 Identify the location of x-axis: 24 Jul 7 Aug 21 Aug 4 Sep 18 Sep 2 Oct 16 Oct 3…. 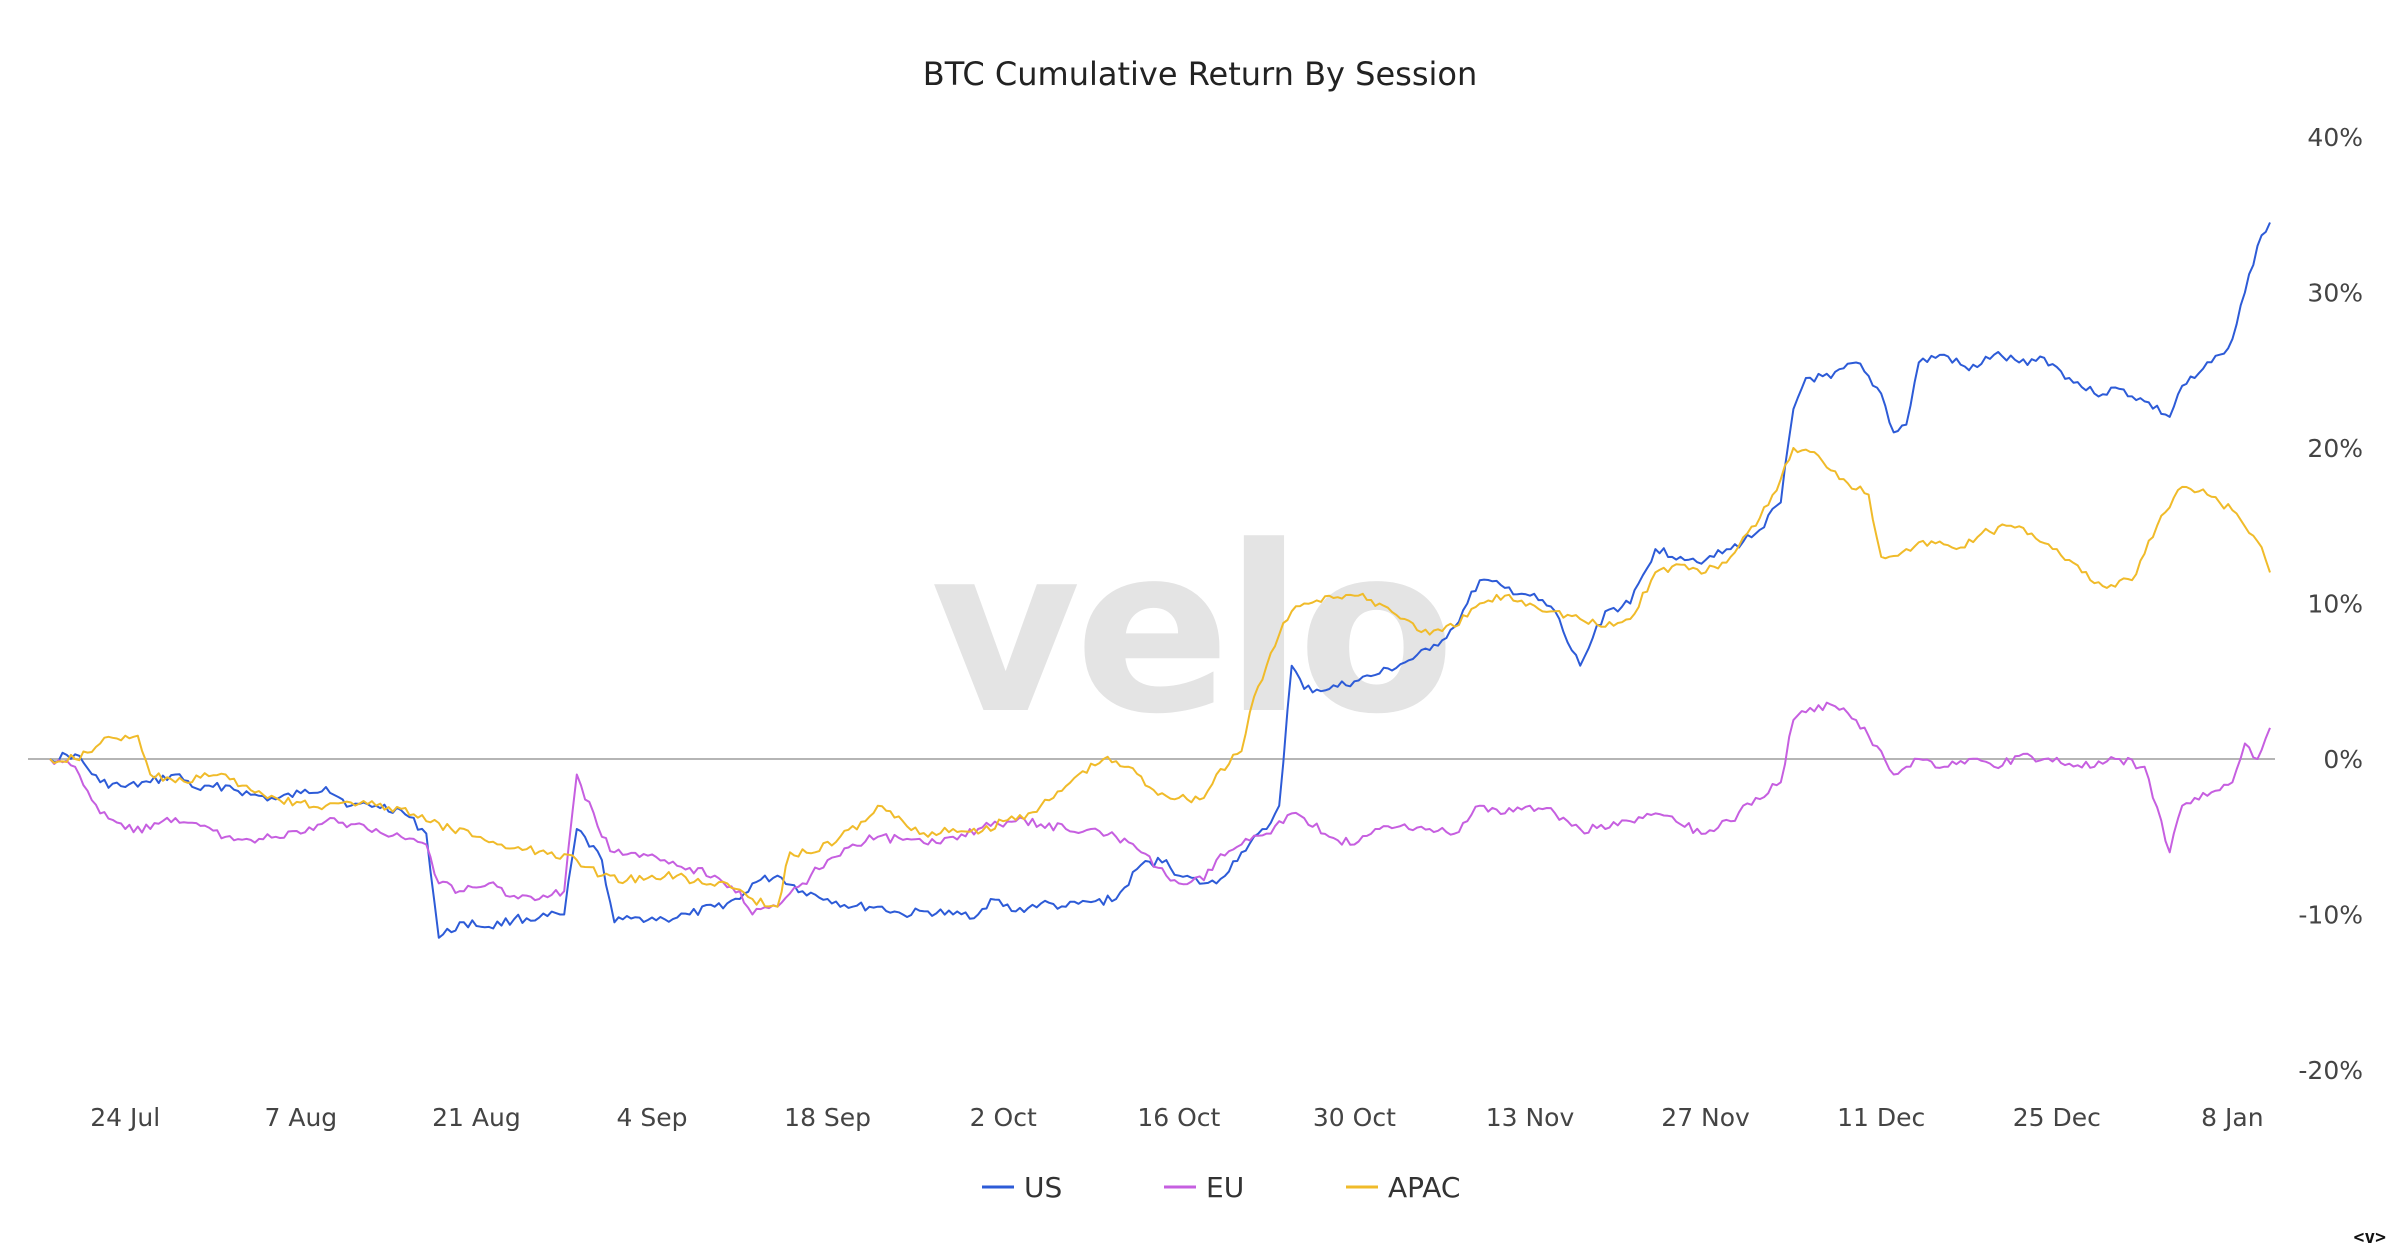
(1176, 1117).